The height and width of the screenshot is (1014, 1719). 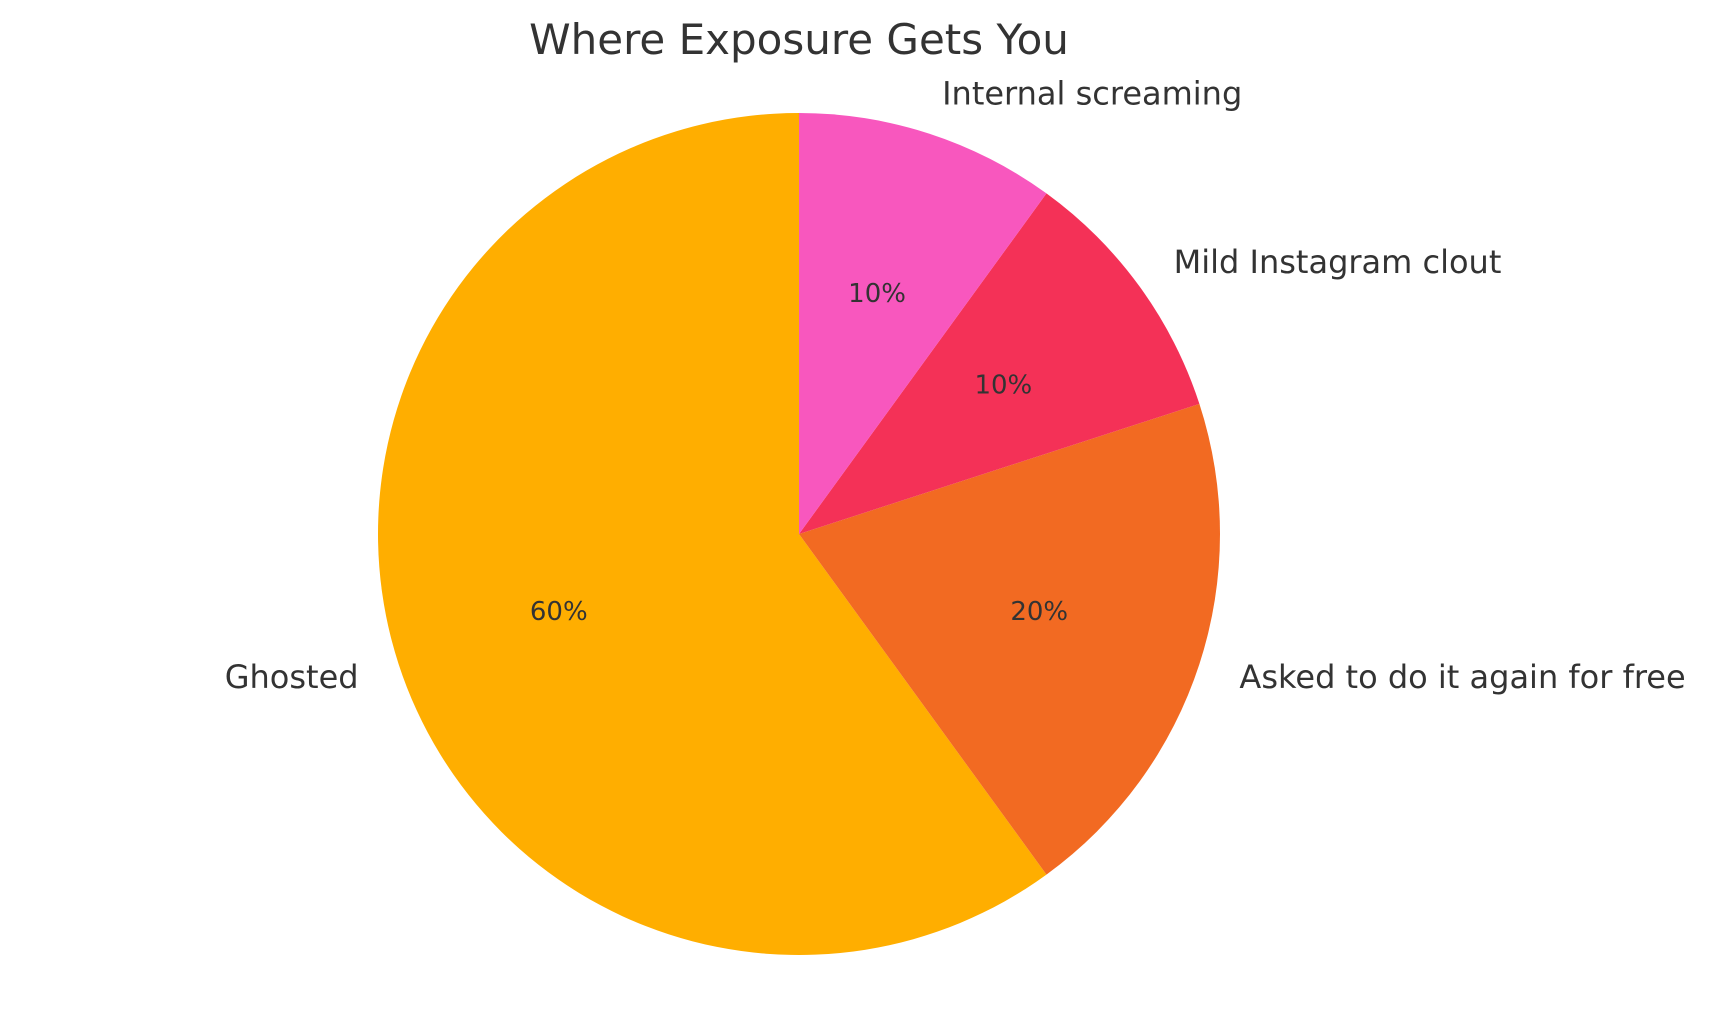 I want to click on chart-title: Where Exposure Gets You, so click(x=799, y=39).